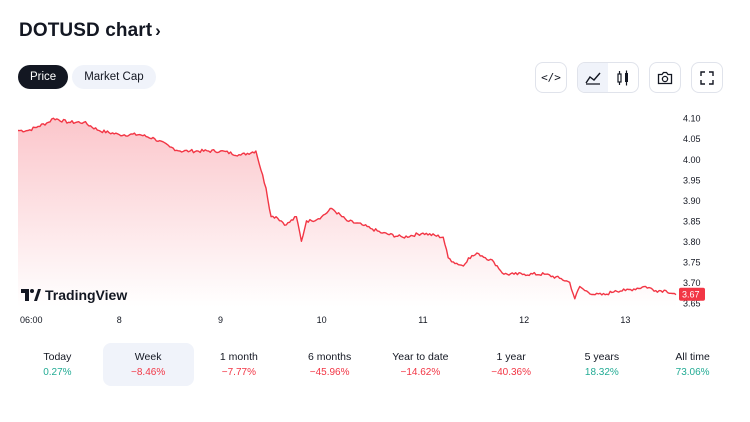  What do you see at coordinates (148, 364) in the screenshot?
I see `period-week: Week −8.46%` at bounding box center [148, 364].